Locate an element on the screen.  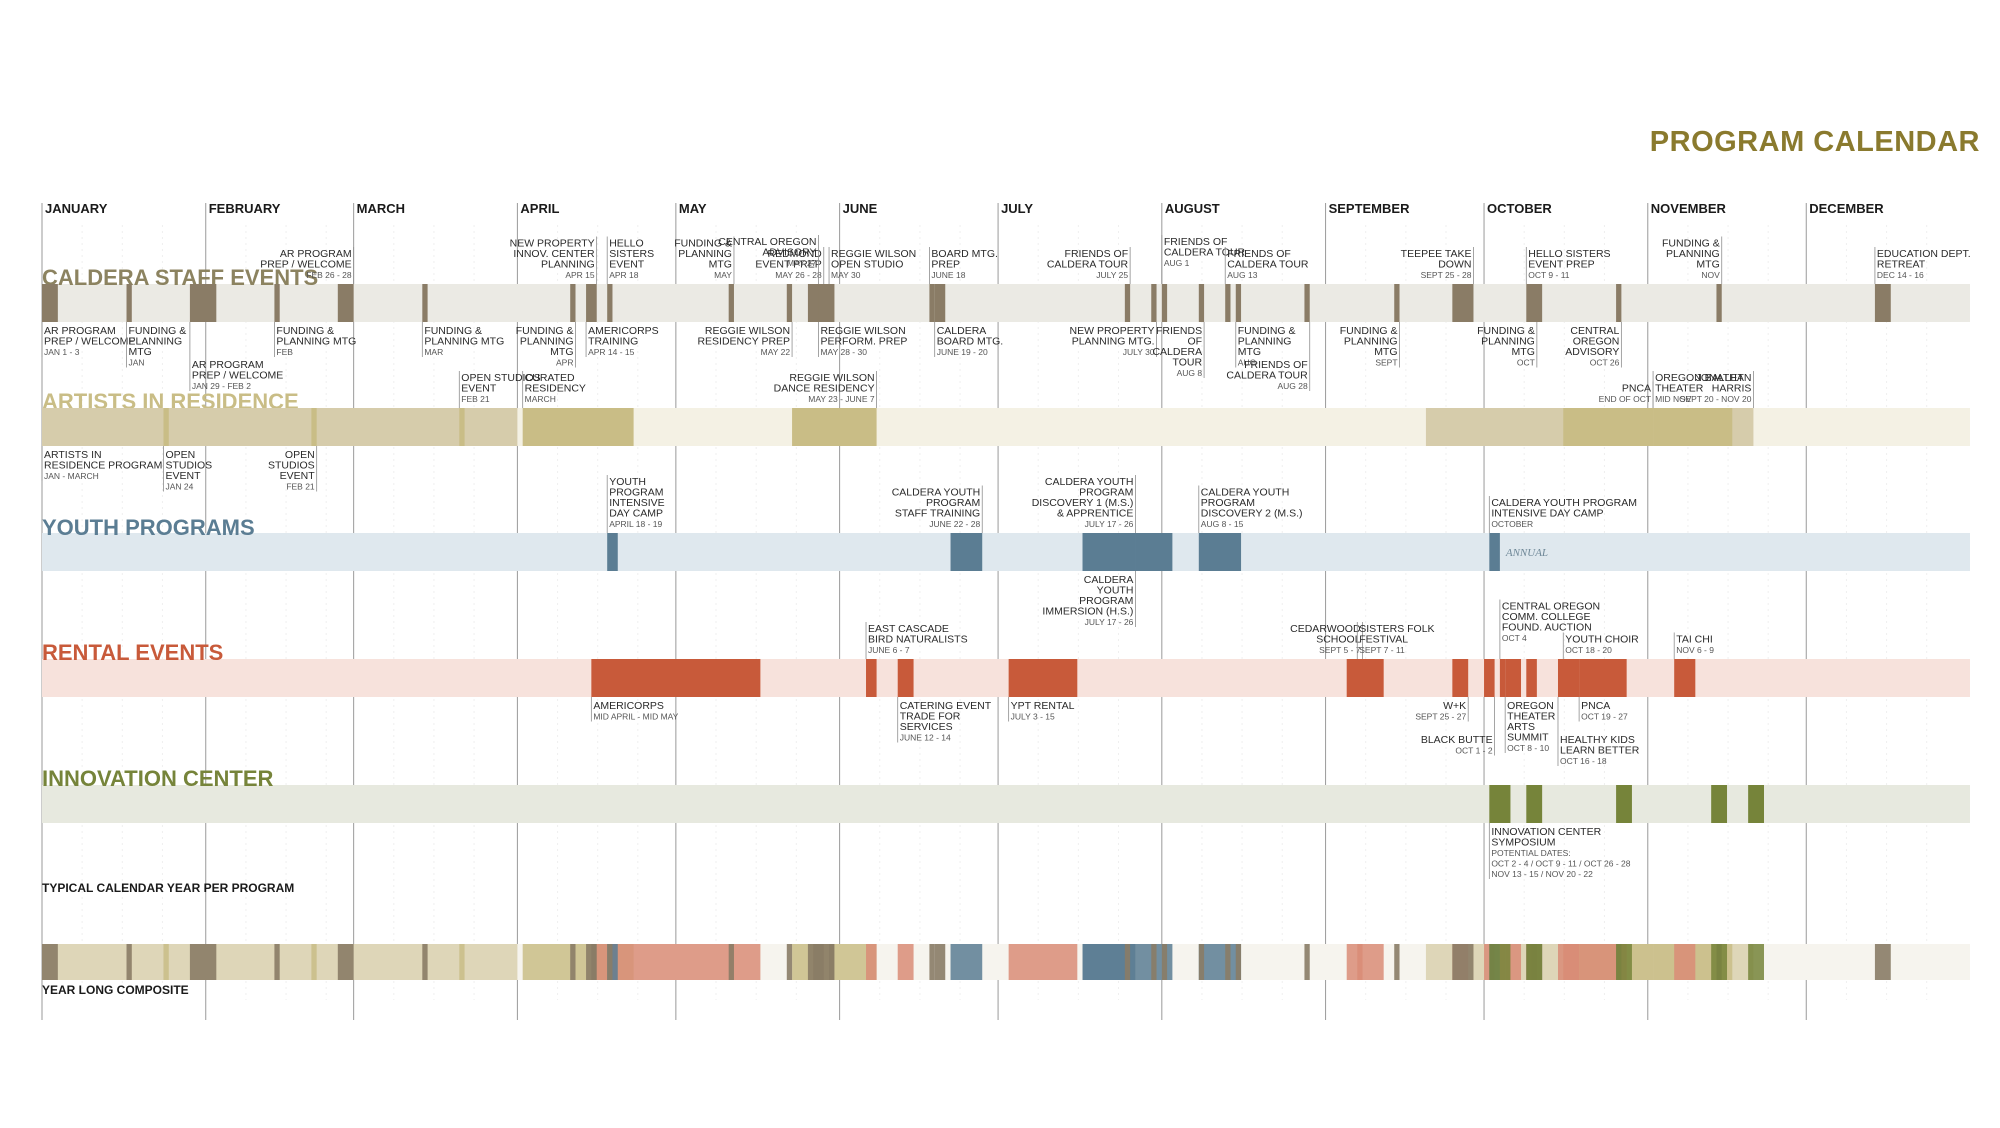
event-label: NEW PROPERTY is located at coordinates (1112, 331).